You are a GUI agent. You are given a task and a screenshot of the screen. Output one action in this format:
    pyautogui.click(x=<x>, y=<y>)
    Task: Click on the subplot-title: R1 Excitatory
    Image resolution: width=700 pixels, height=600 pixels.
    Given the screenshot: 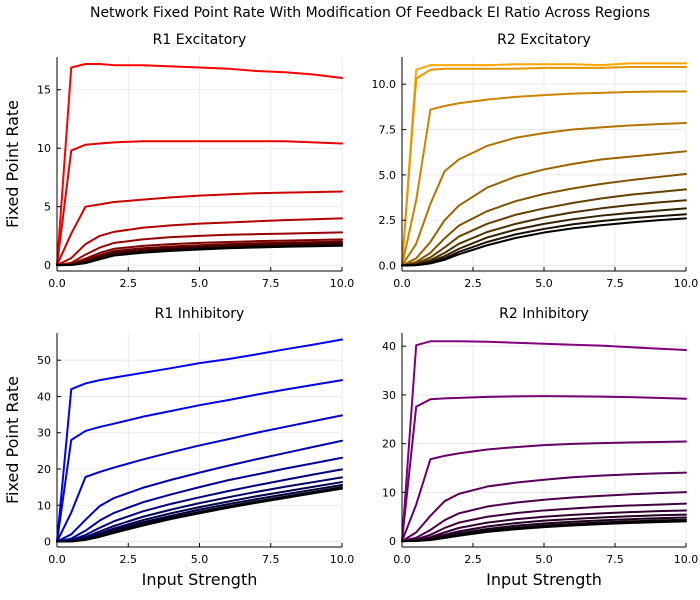 What is the action you would take?
    pyautogui.click(x=200, y=40)
    